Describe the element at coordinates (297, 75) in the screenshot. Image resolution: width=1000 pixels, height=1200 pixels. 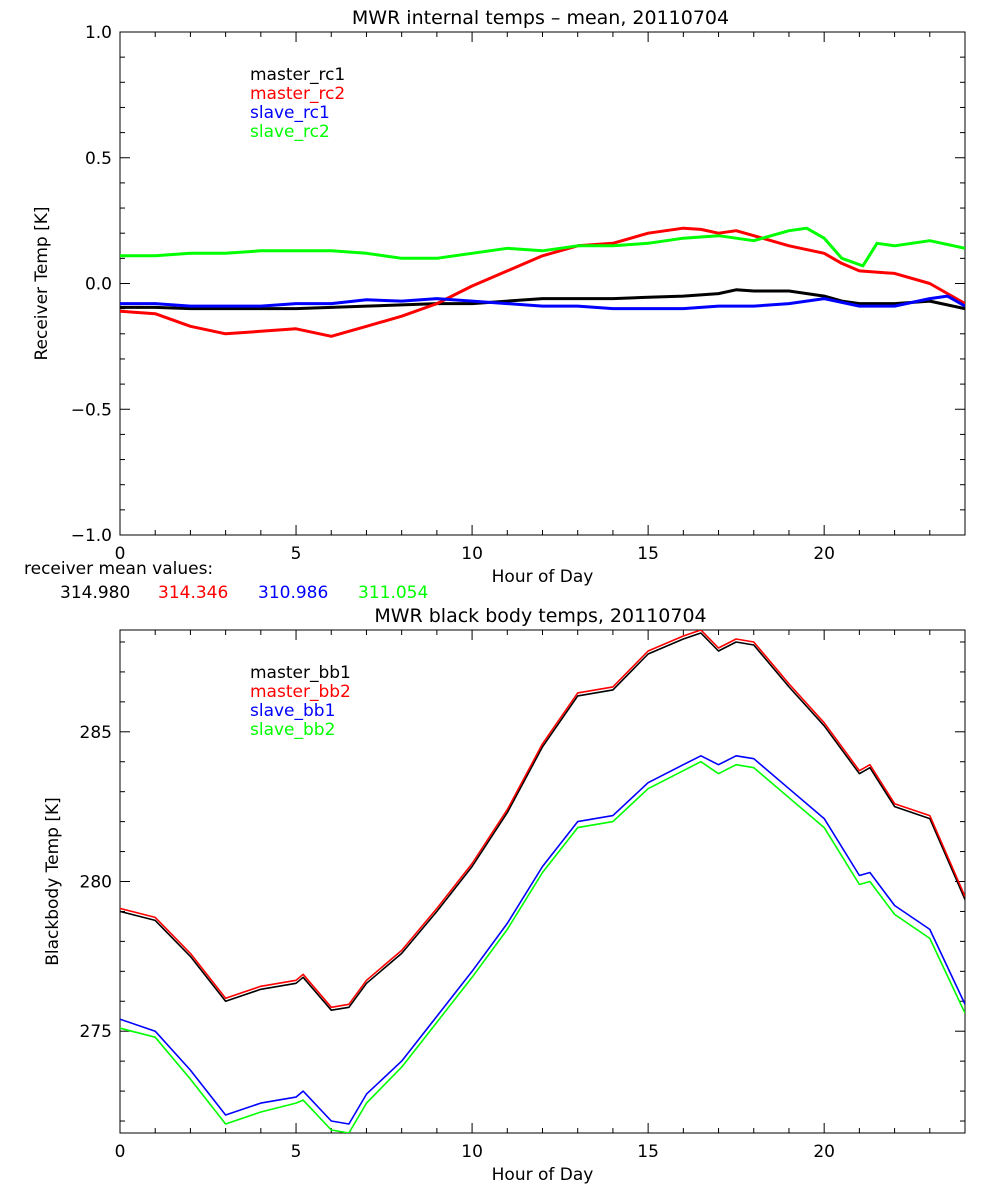
I see `legend-entry: master_rc1` at that location.